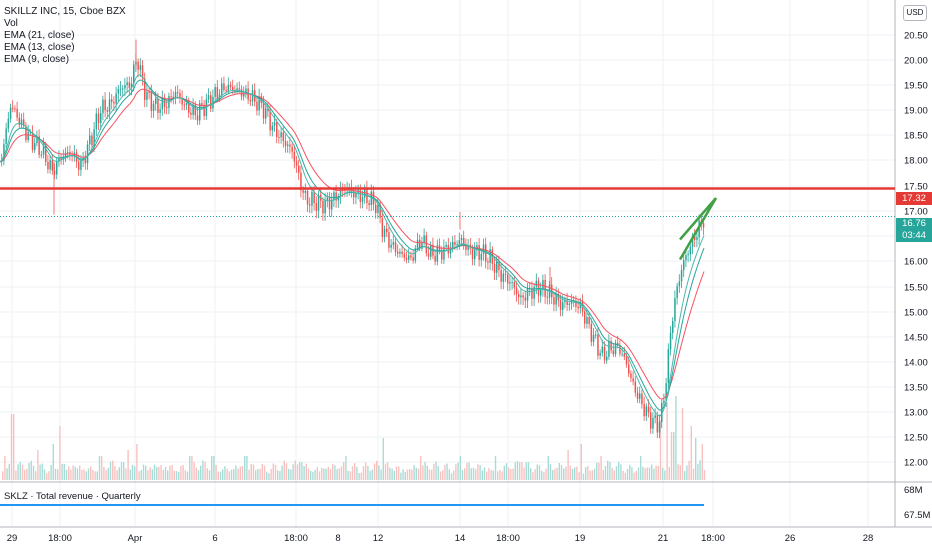 The width and height of the screenshot is (932, 550). I want to click on ema13-indicator-label: EMA (13, close), so click(39, 47).